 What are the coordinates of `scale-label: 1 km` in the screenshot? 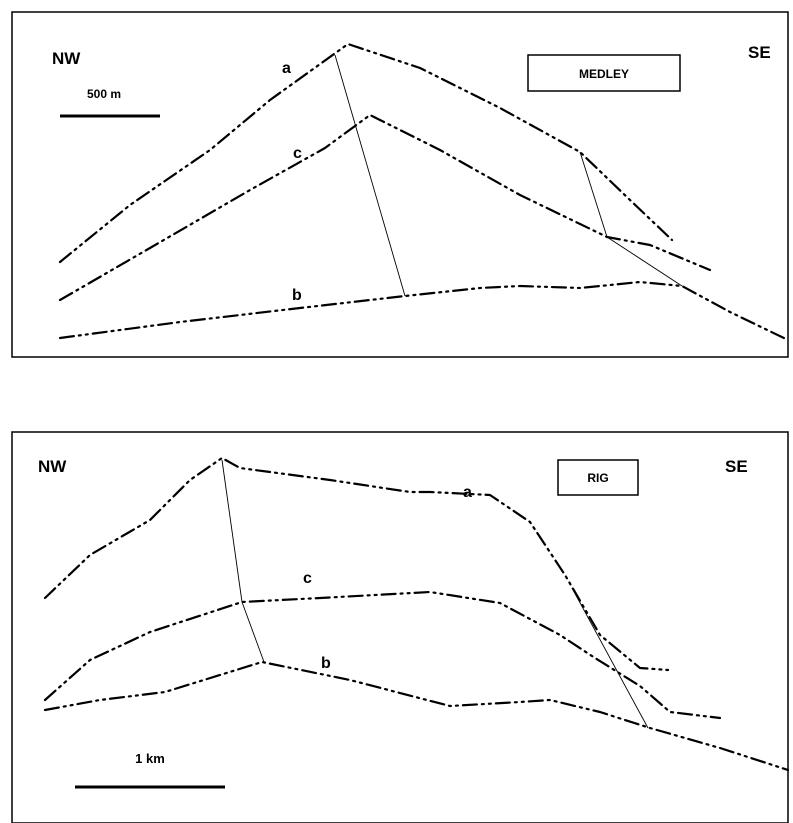 It's located at (150, 758).